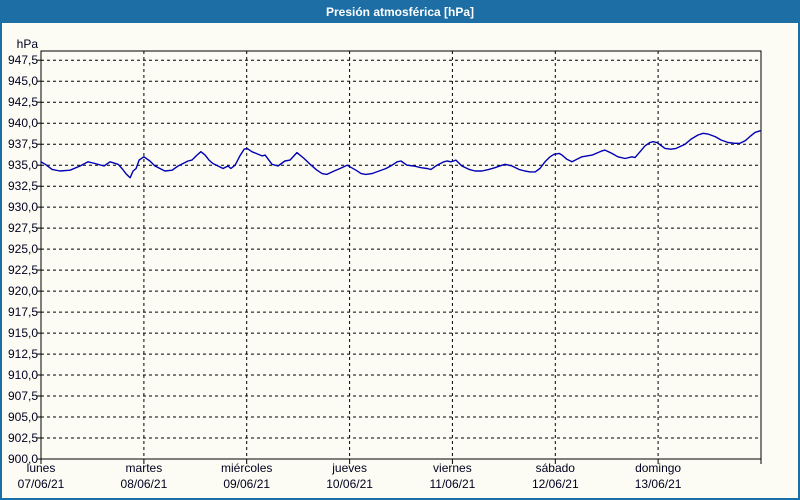  Describe the element at coordinates (658, 468) in the screenshot. I see `day-name-label: domingo` at that location.